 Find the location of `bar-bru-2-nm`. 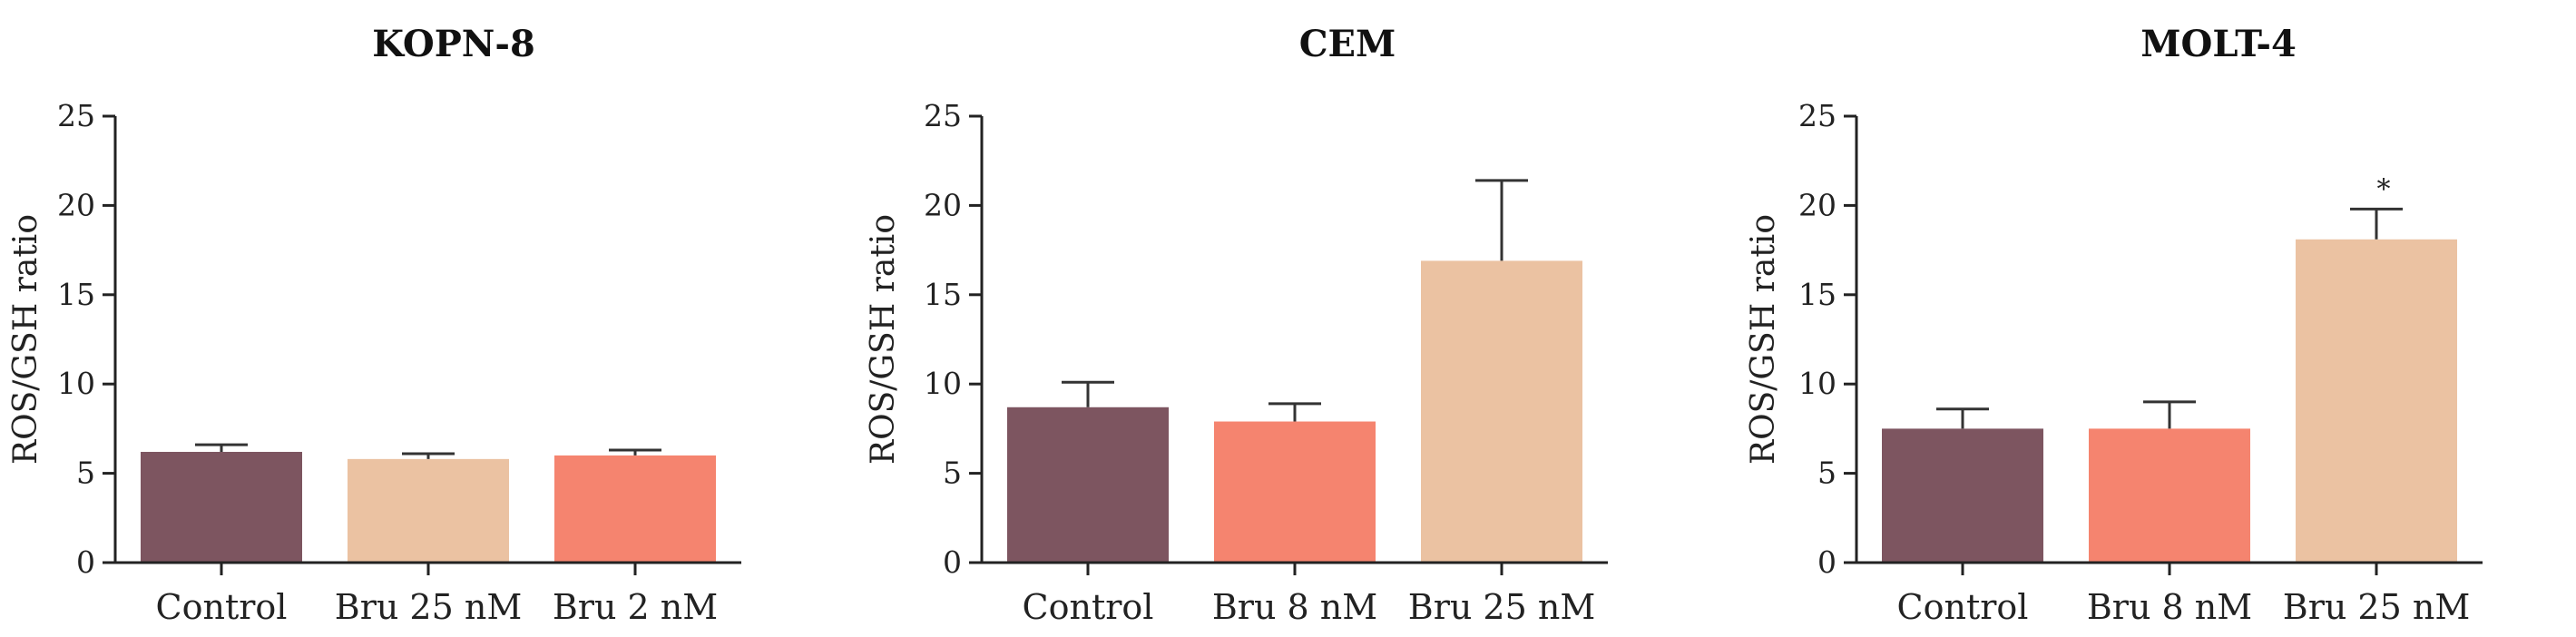

bar-bru-2-nm is located at coordinates (635, 509).